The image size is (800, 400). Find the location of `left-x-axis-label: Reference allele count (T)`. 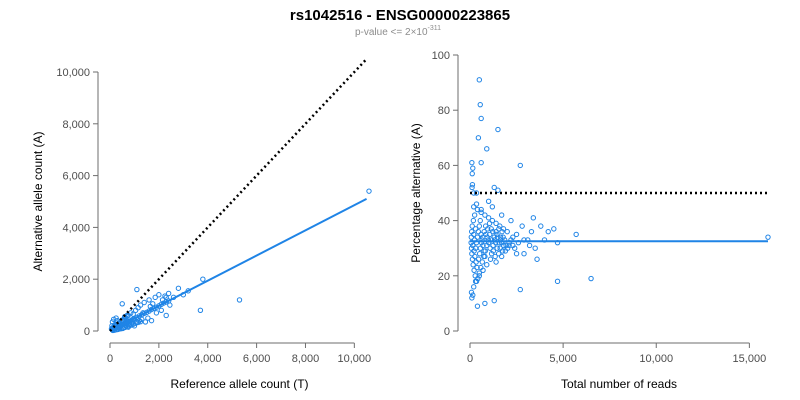

left-x-axis-label: Reference allele count (T) is located at coordinates (239, 384).